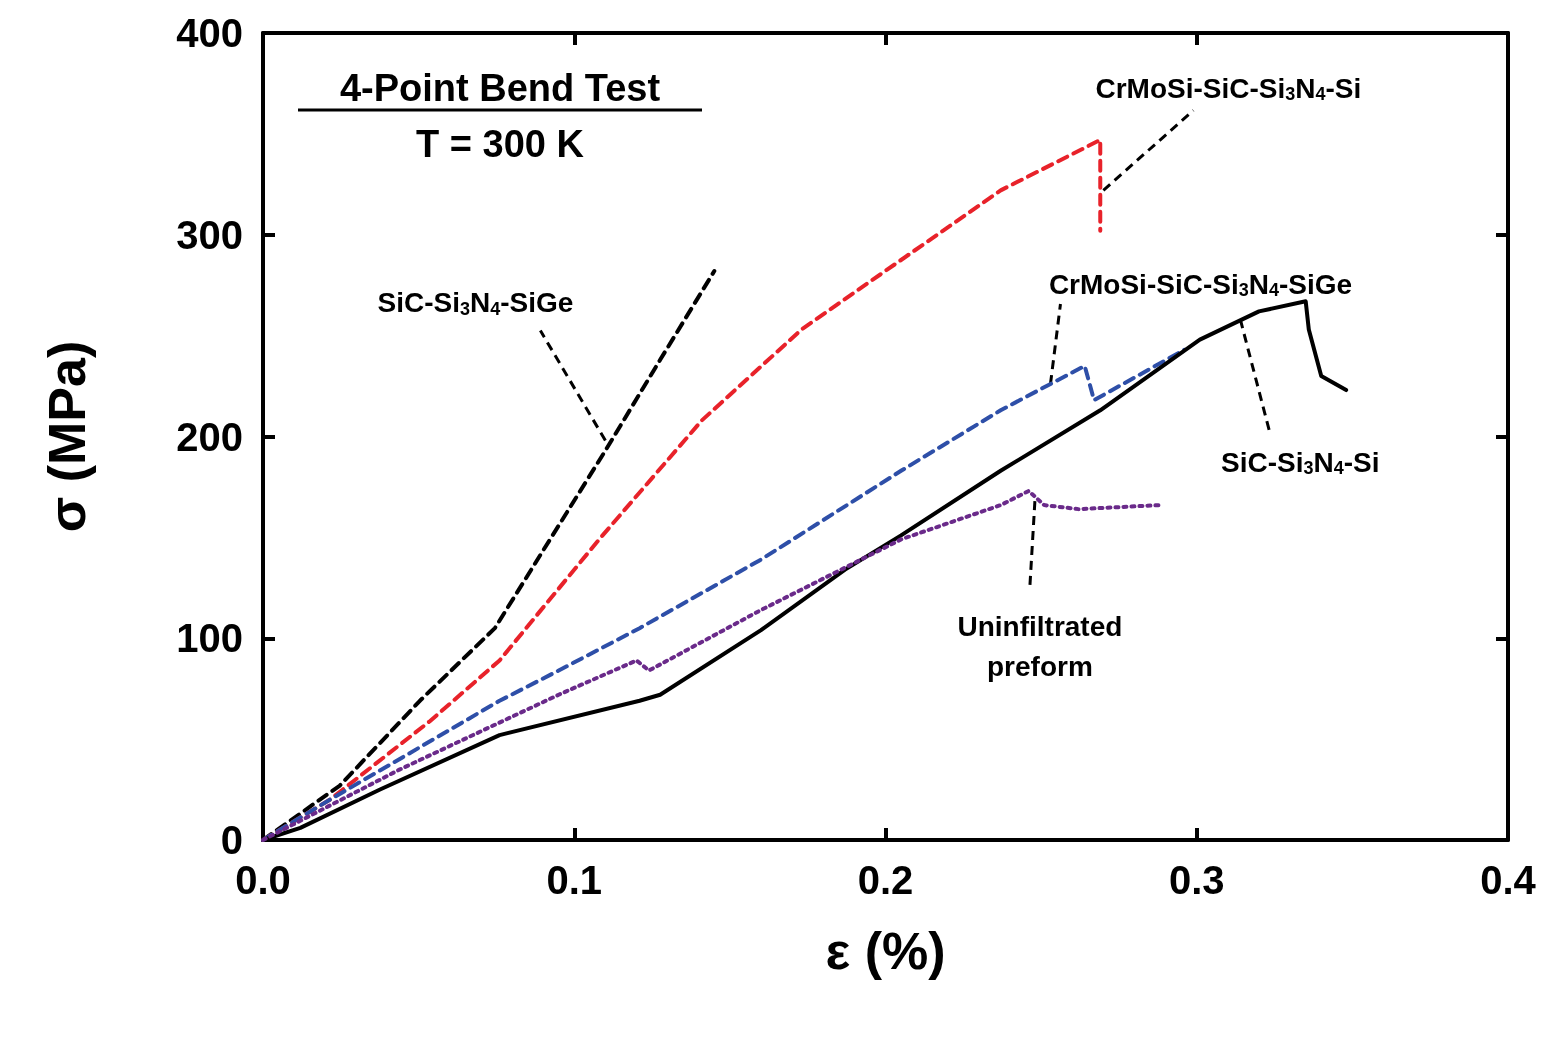 This screenshot has width=1558, height=1045. Describe the element at coordinates (209, 33) in the screenshot. I see `y-tick-label: 400` at that location.